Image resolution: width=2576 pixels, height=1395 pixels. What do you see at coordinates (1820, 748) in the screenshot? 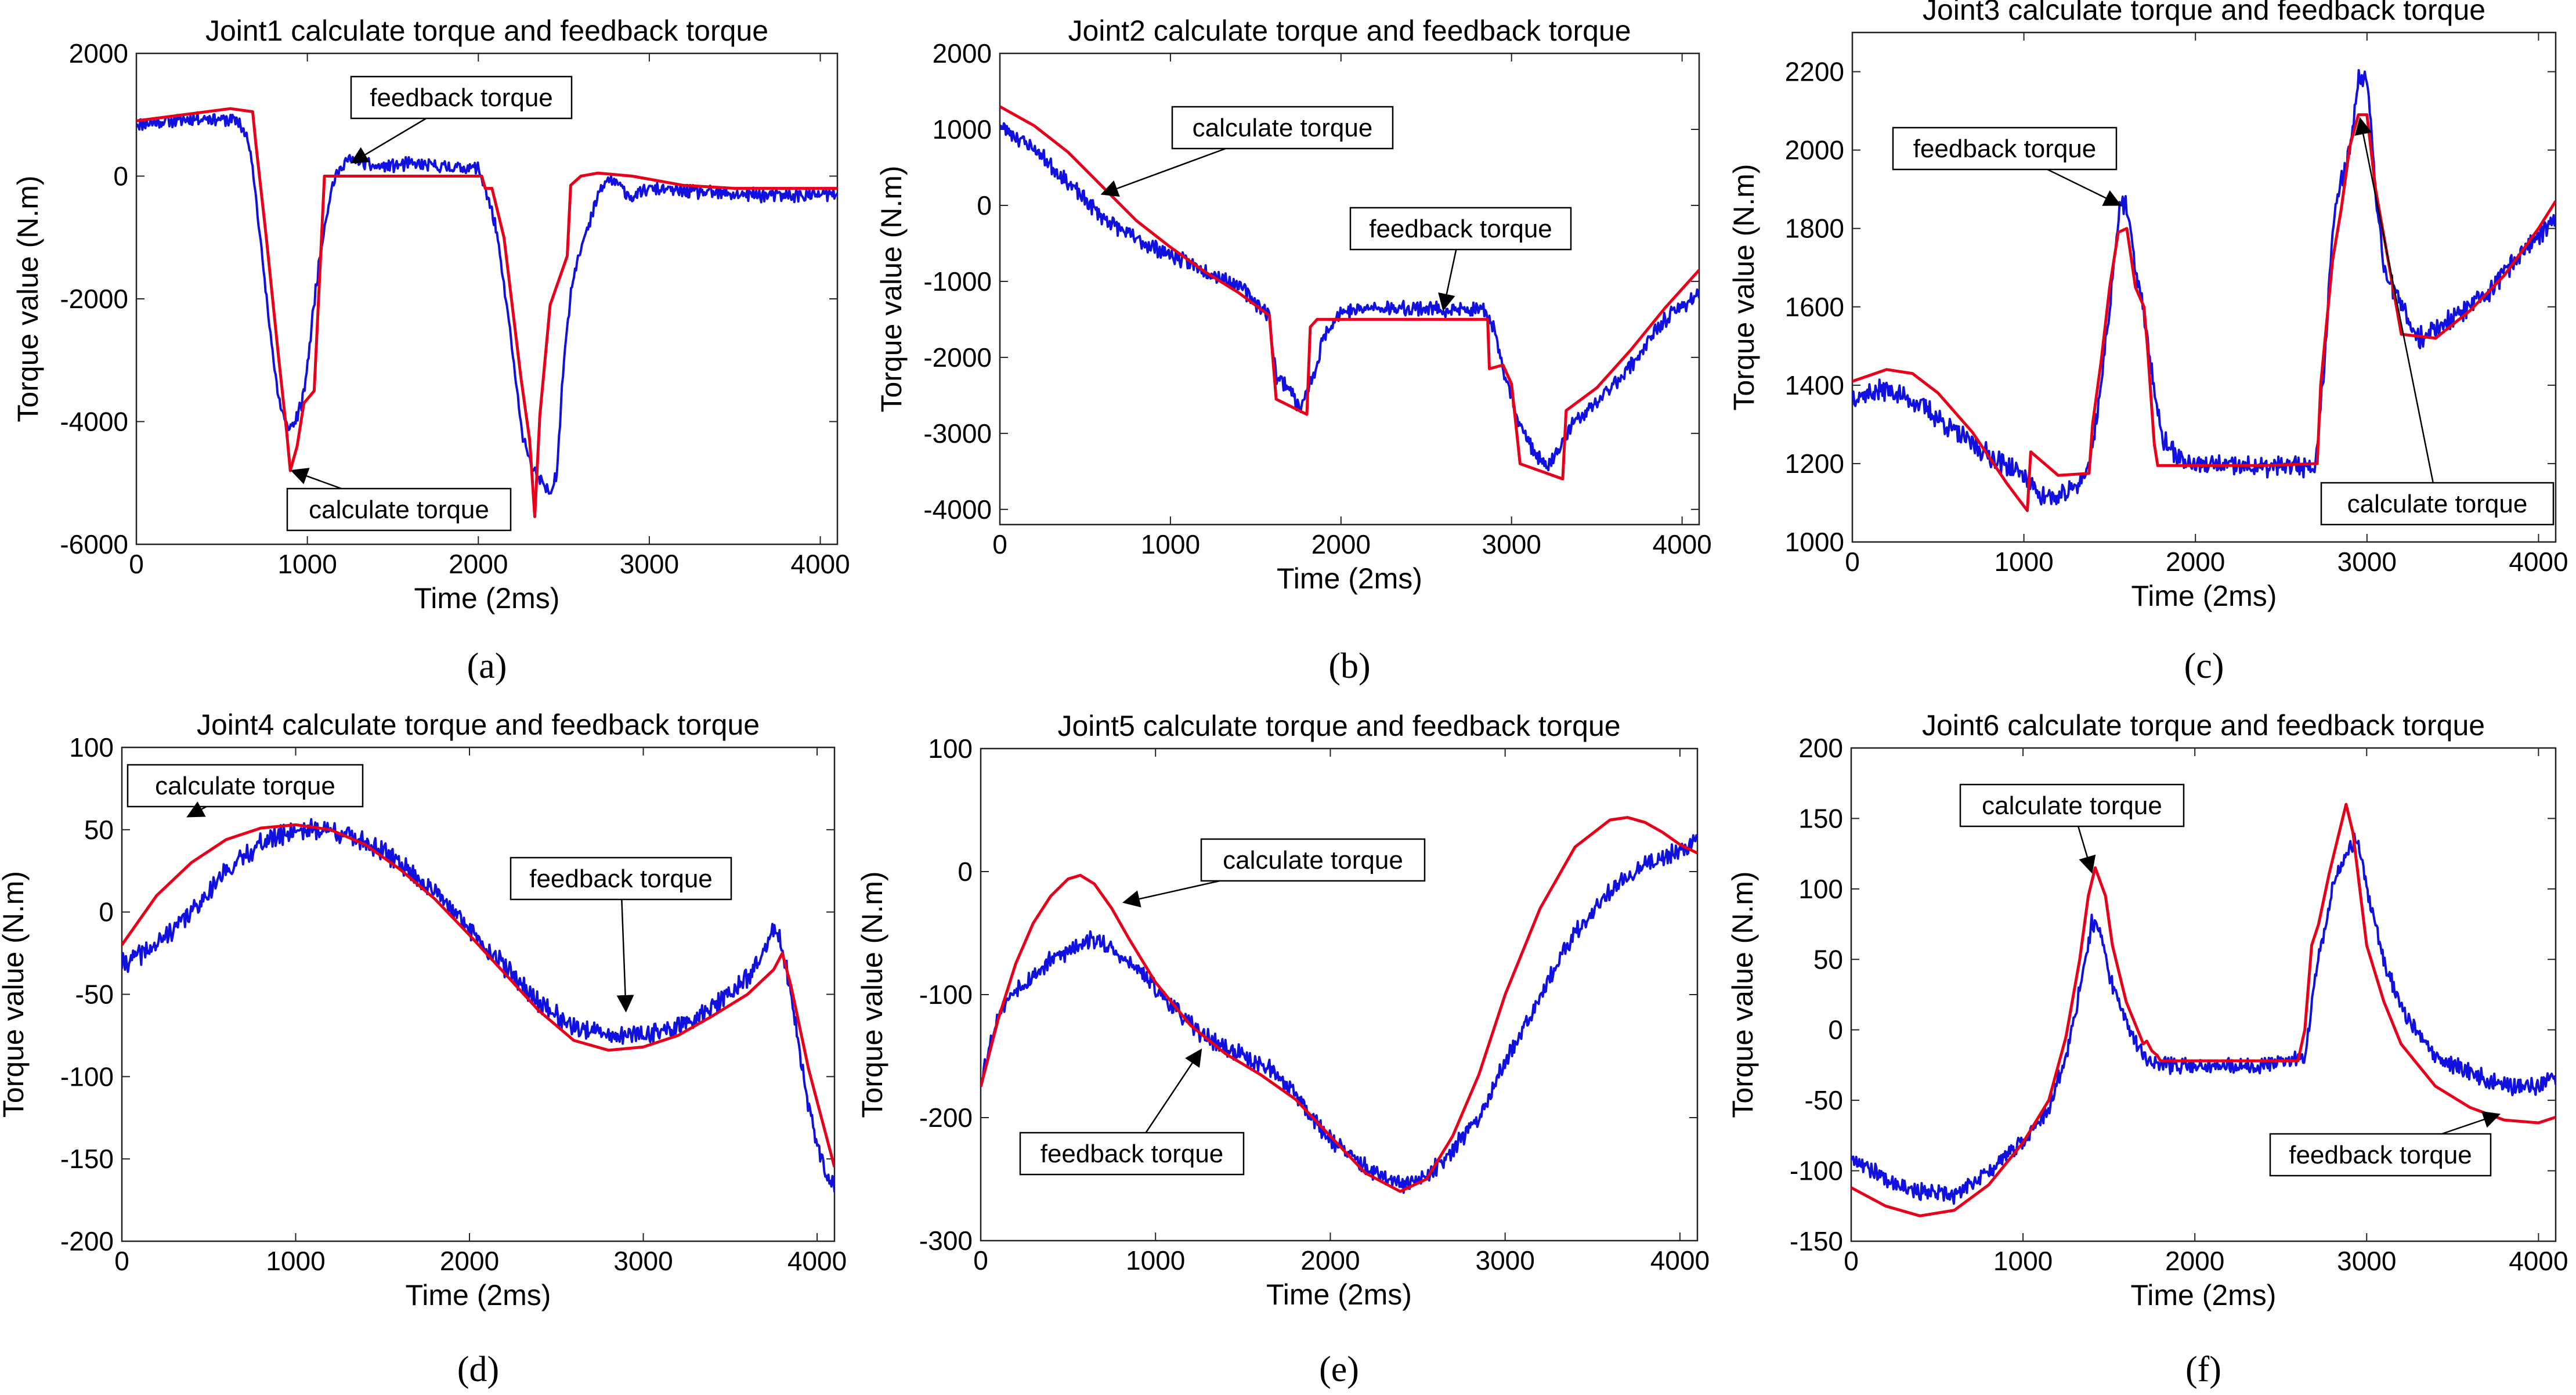
I see `y-tick-label: 200` at bounding box center [1820, 748].